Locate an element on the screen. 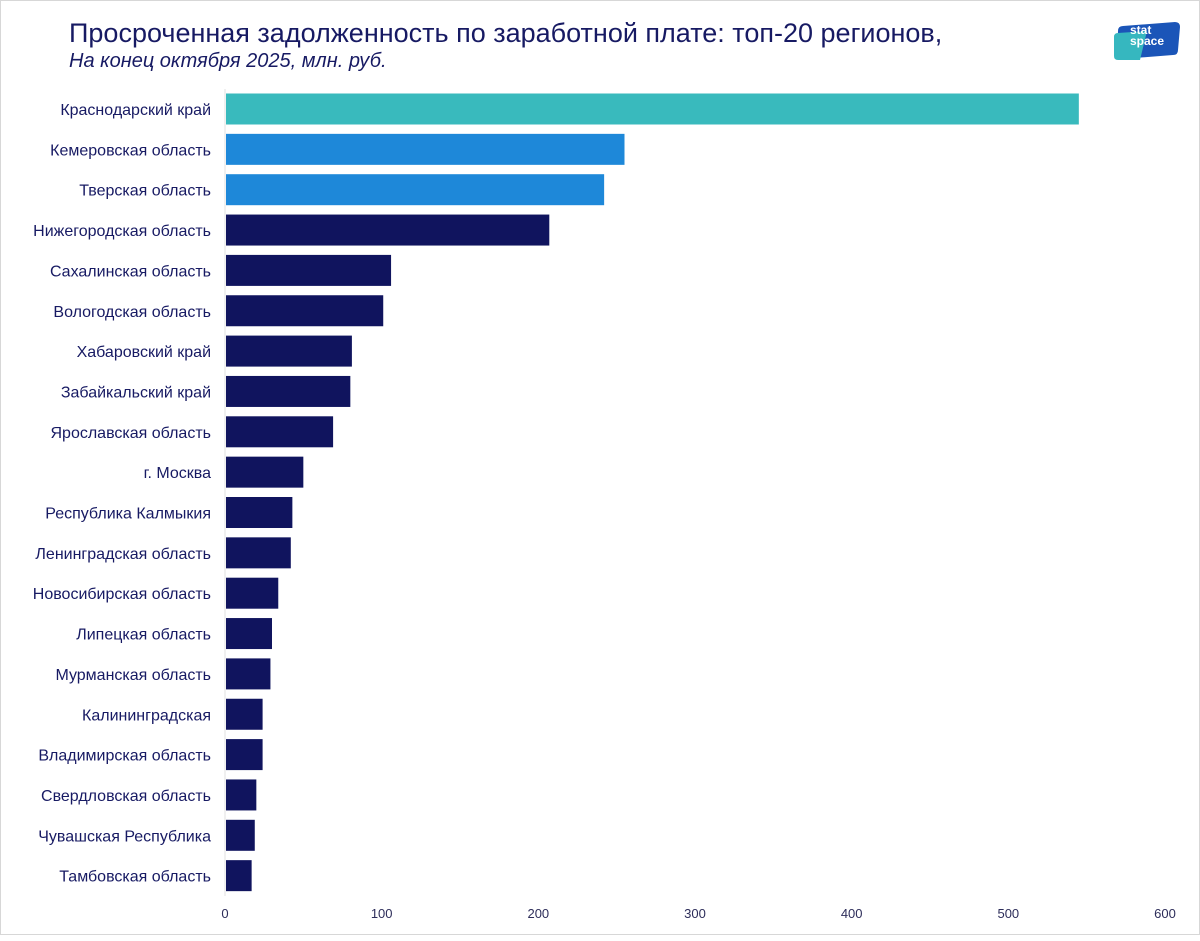 The width and height of the screenshot is (1200, 941). category-label-4: Нижегородская область is located at coordinates (122, 231).